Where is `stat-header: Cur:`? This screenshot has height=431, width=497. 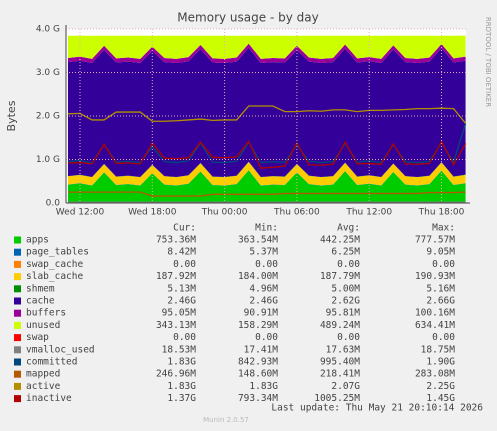
stat-header: Cur: is located at coordinates (184, 228).